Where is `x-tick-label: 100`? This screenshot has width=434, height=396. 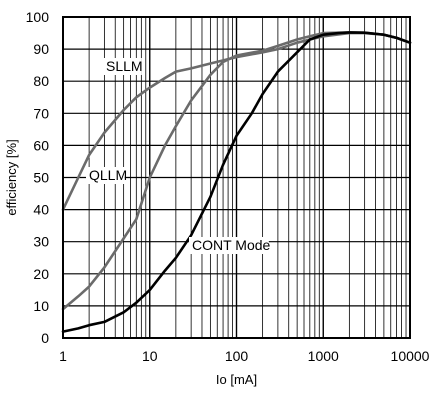 x-tick-label: 100 is located at coordinates (237, 356).